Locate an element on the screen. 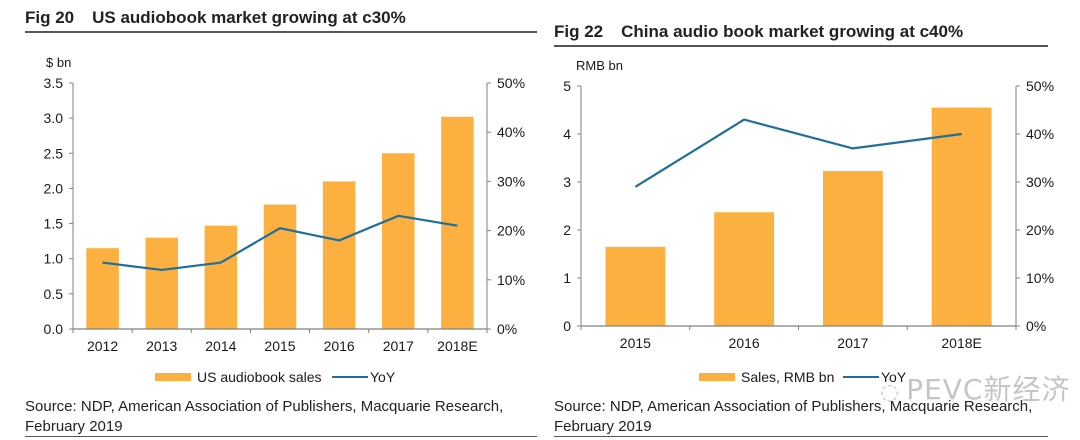 The width and height of the screenshot is (1080, 440). us-x-tick-label: 2015 is located at coordinates (279, 346).